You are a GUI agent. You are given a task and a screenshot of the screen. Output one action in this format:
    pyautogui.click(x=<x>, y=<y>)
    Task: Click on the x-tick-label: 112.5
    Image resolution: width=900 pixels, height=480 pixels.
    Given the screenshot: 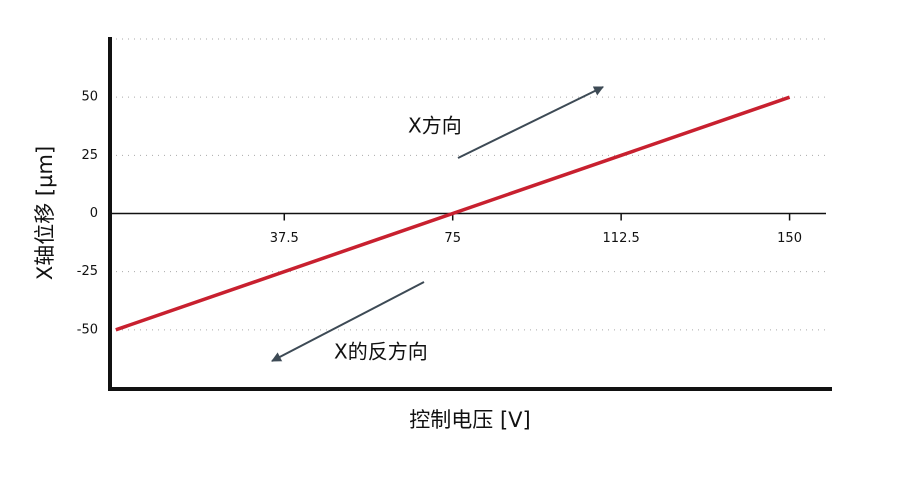 What is the action you would take?
    pyautogui.click(x=621, y=238)
    